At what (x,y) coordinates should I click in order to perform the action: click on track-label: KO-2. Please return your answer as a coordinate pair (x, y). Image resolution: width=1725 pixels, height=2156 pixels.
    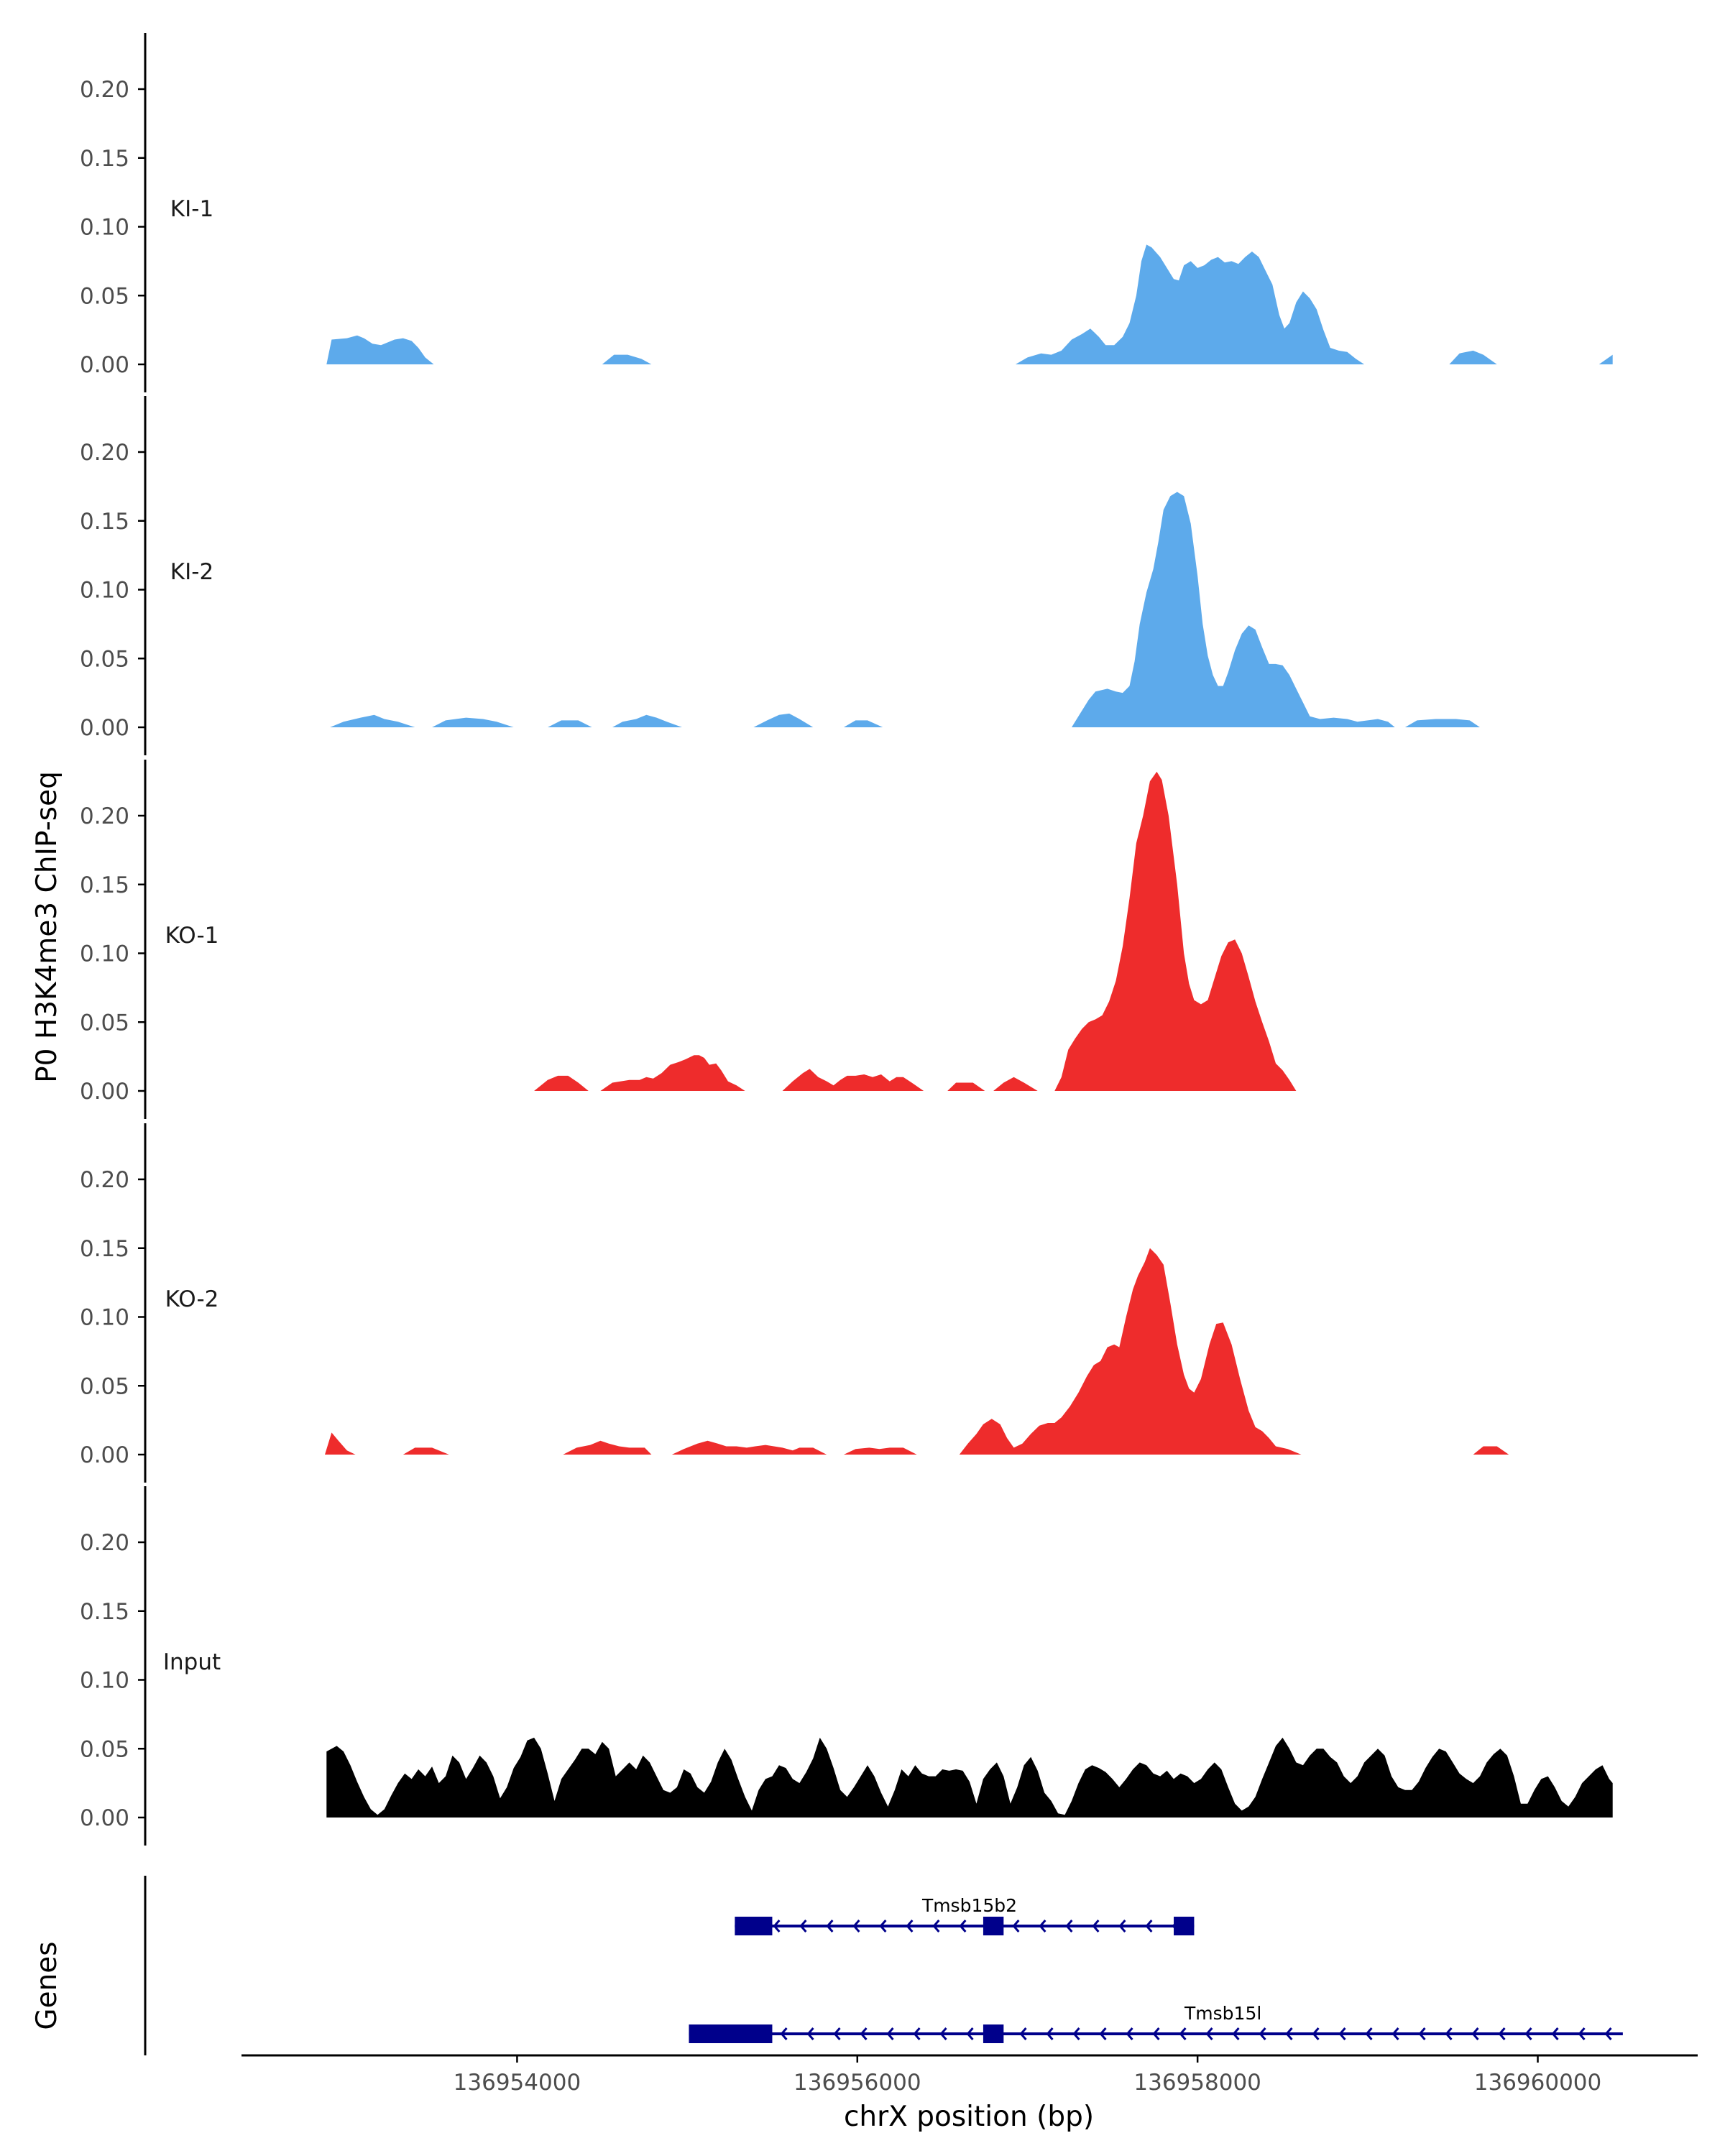
    Looking at the image, I should click on (192, 1299).